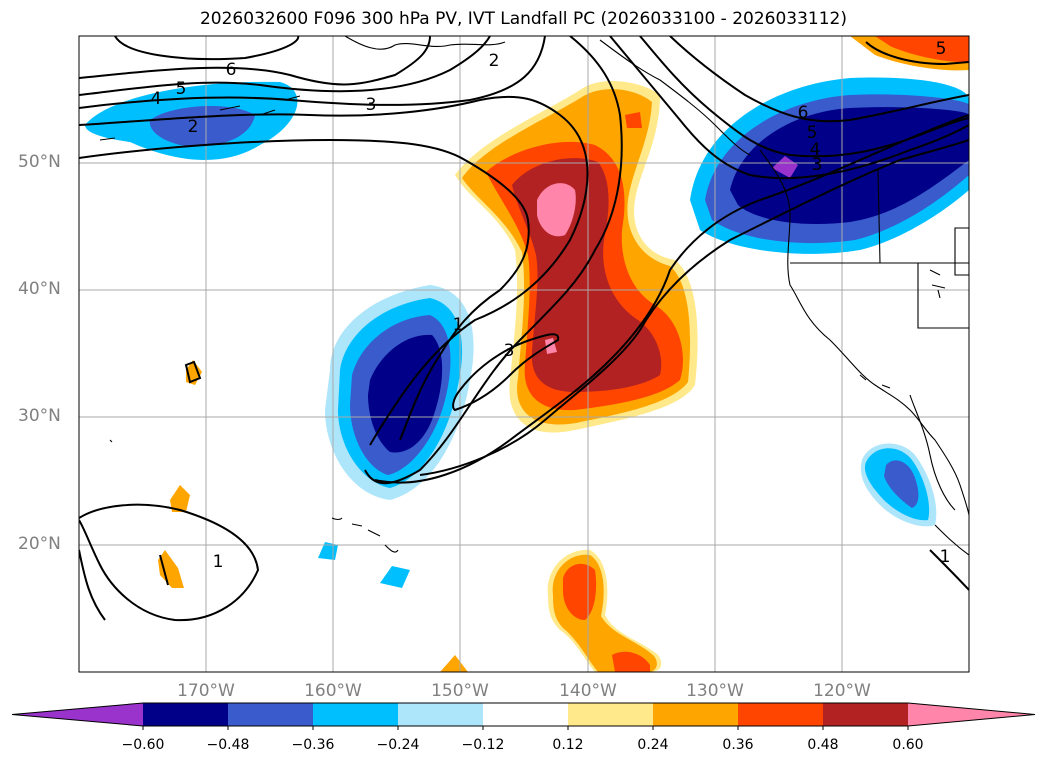 This screenshot has height=765, width=1047. Describe the element at coordinates (333, 691) in the screenshot. I see `lon-label: 160°W` at that location.